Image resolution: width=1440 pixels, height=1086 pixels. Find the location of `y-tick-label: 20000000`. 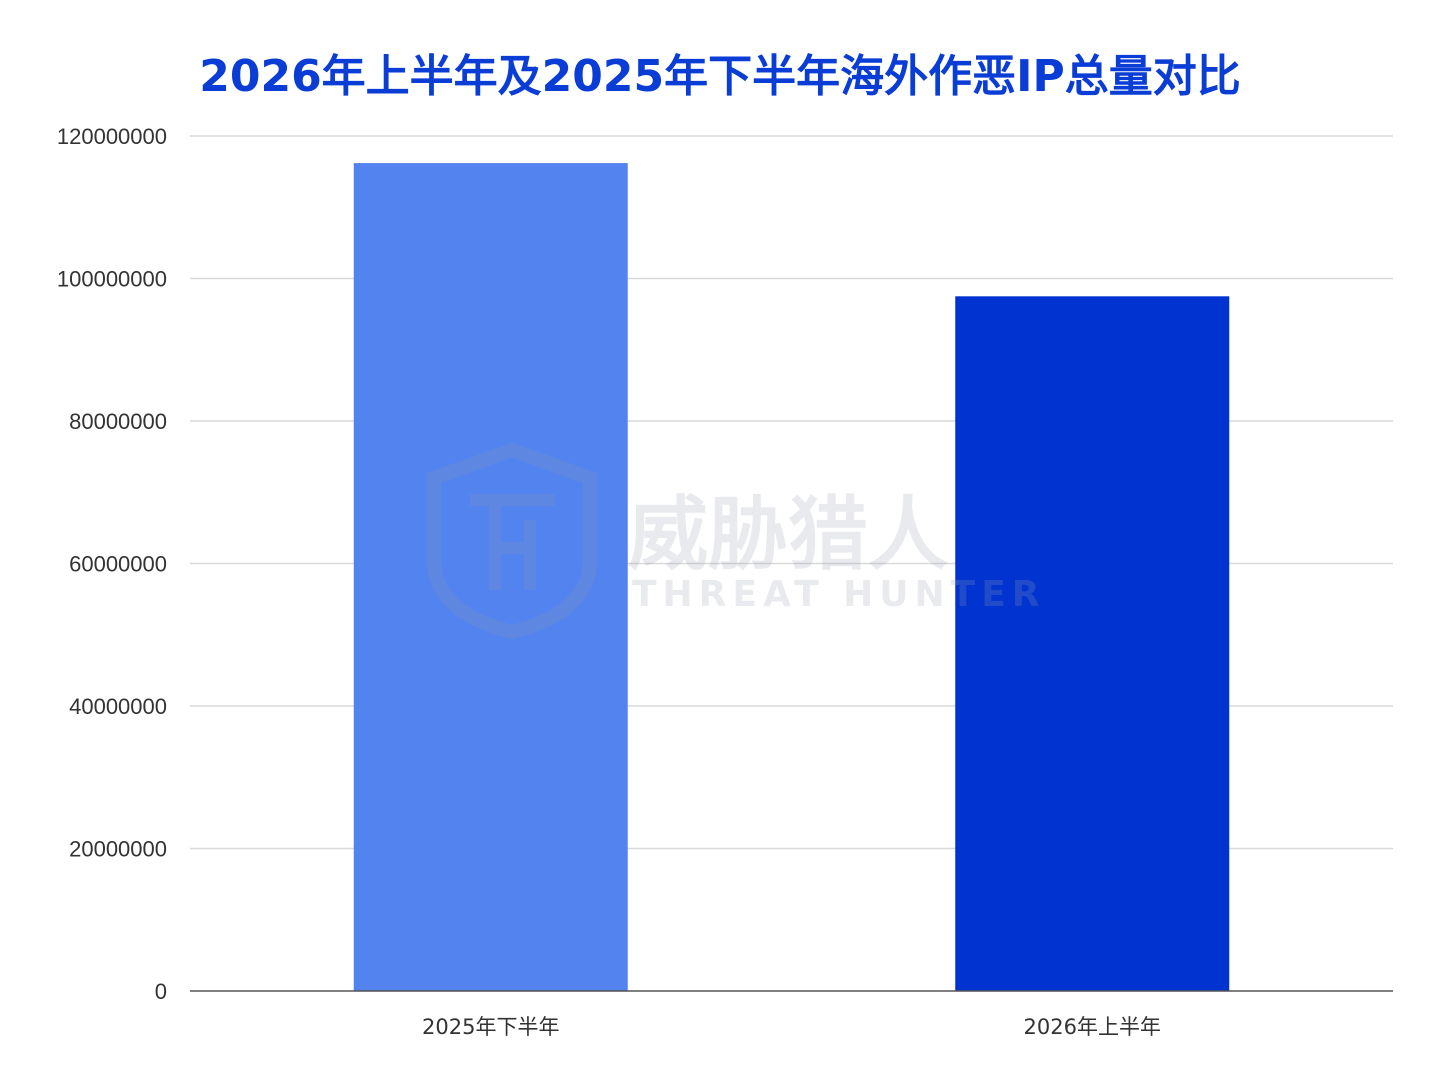

y-tick-label: 20000000 is located at coordinates (118, 849).